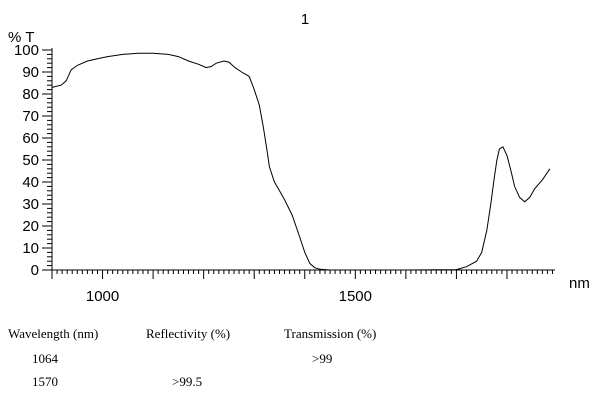  I want to click on header-wavelength: Wavelength (nm), so click(53, 333).